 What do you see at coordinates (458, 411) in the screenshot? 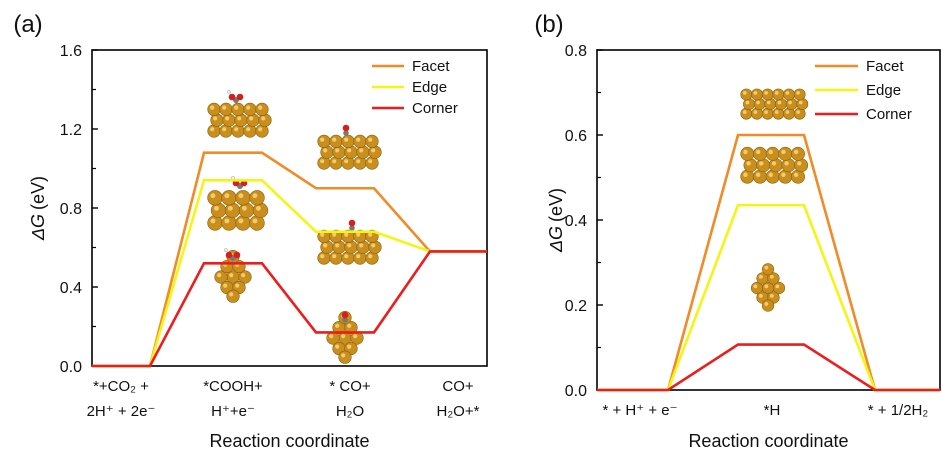
I see `x-category-label: H₂O+*` at bounding box center [458, 411].